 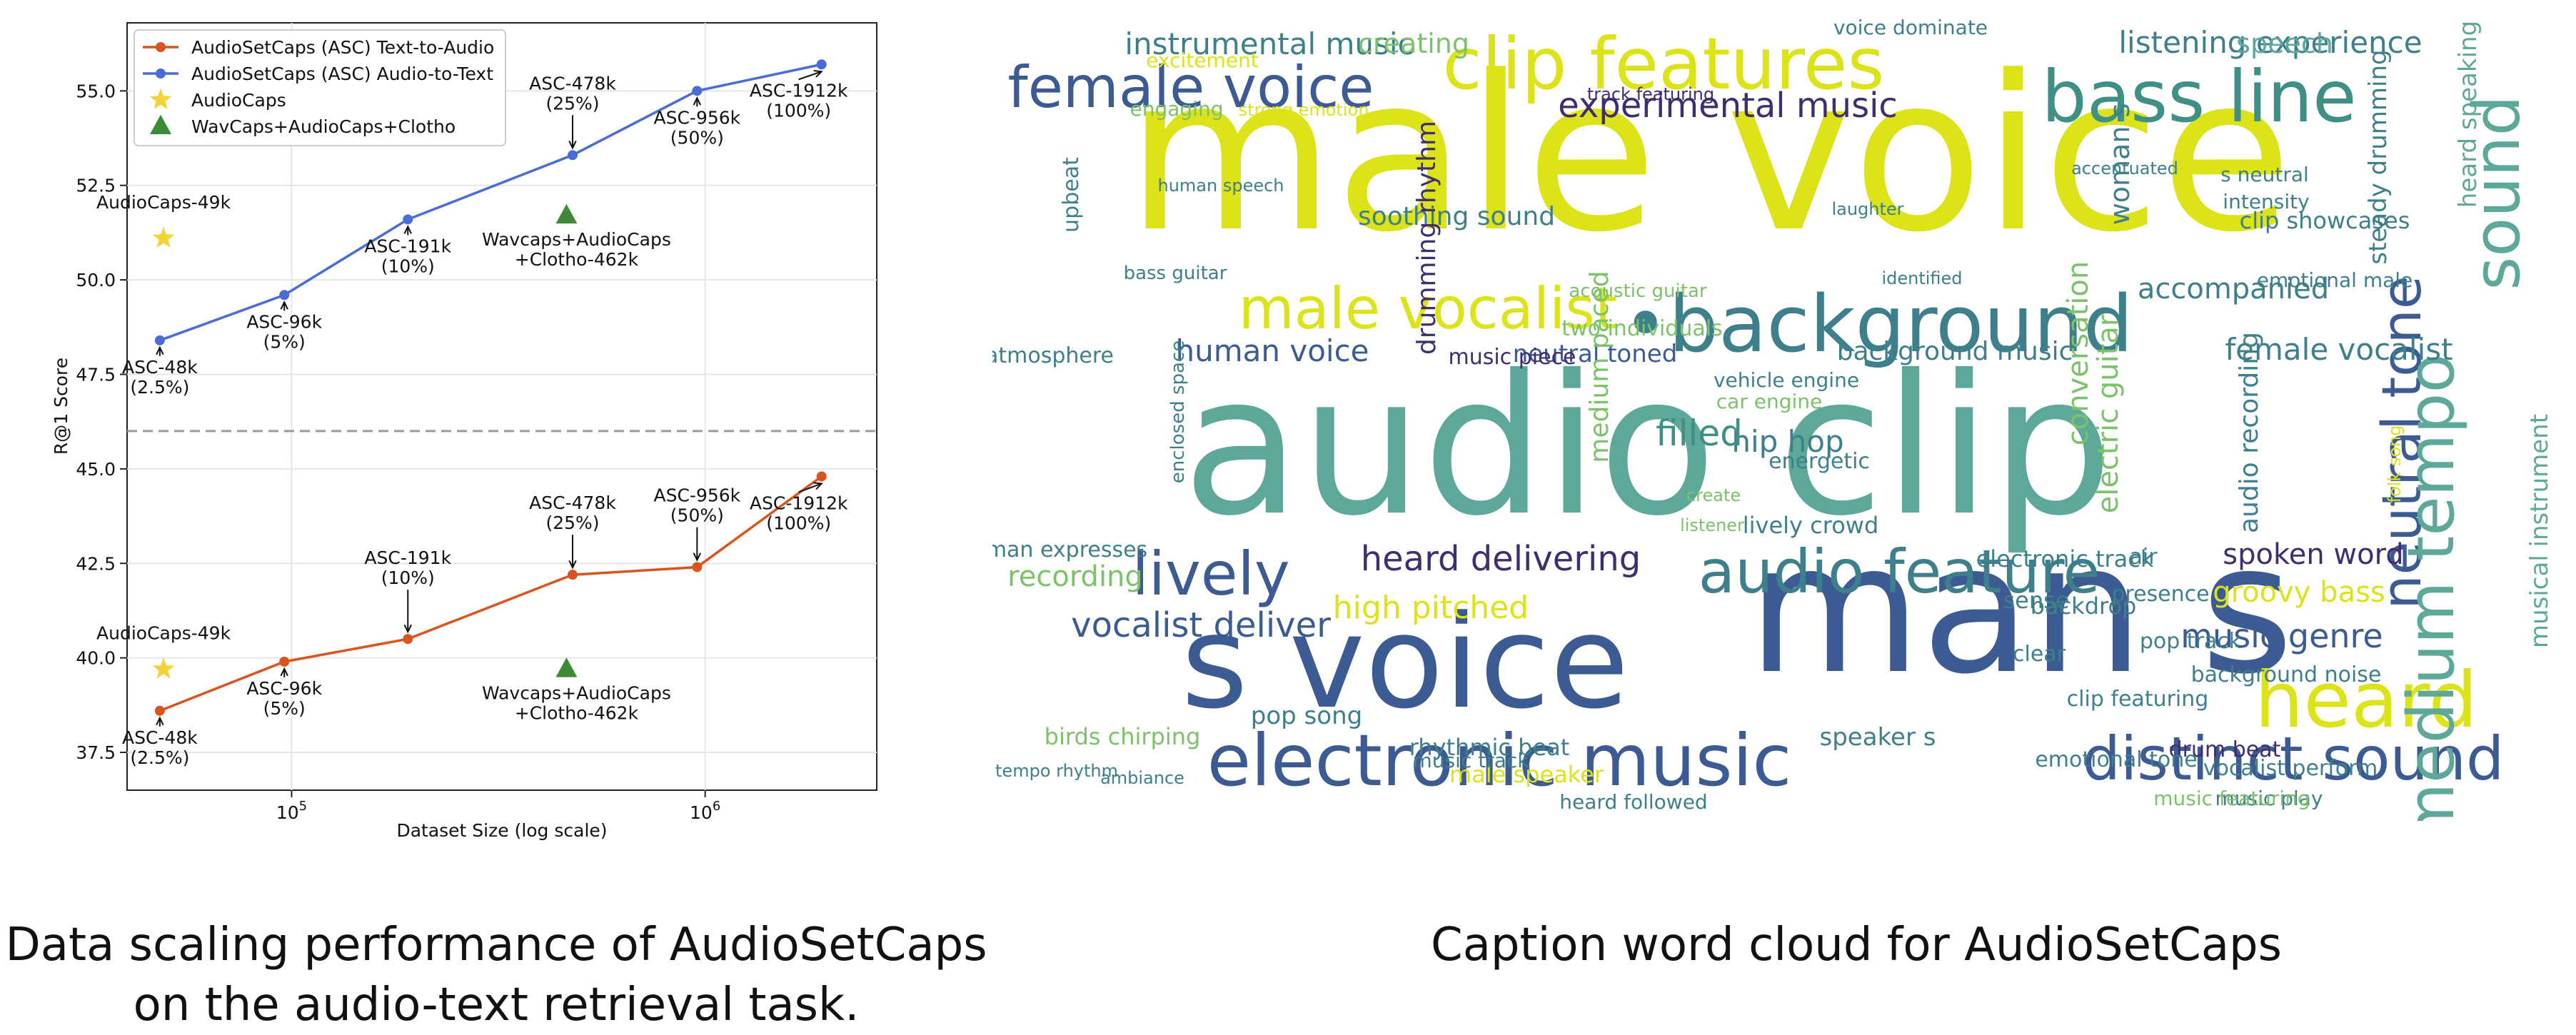 I want to click on y-tick-label: 45.0, so click(x=96, y=469).